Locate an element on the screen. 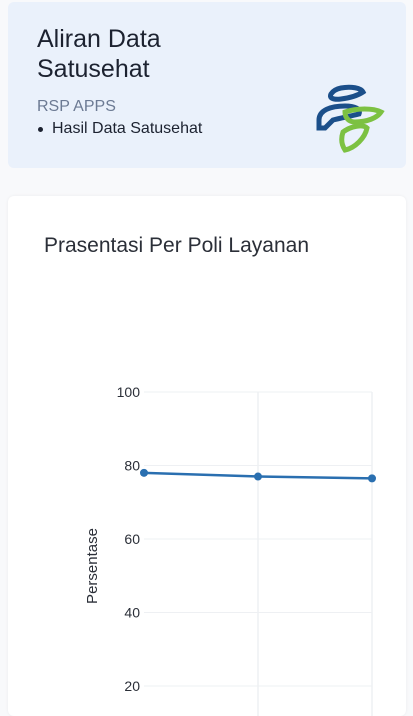 Image resolution: width=413 pixels, height=716 pixels. y-axis-label: Persentase is located at coordinates (92, 566).